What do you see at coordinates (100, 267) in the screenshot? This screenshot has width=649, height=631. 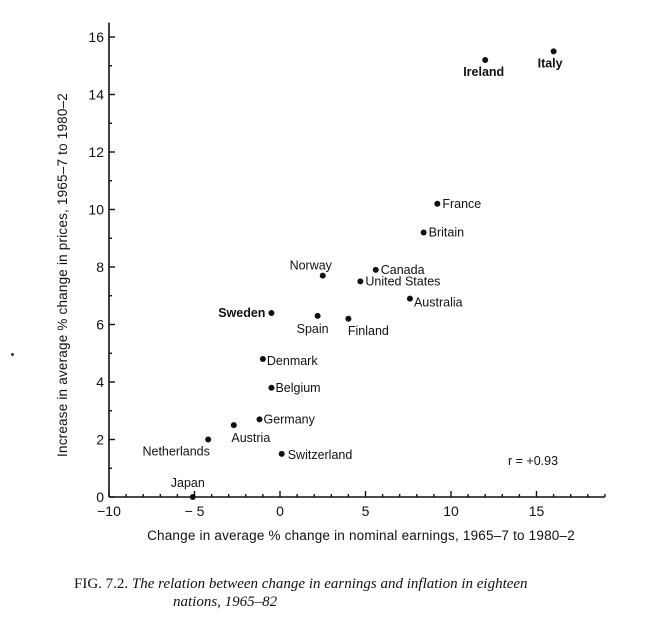 I see `y-tick-label: 8` at bounding box center [100, 267].